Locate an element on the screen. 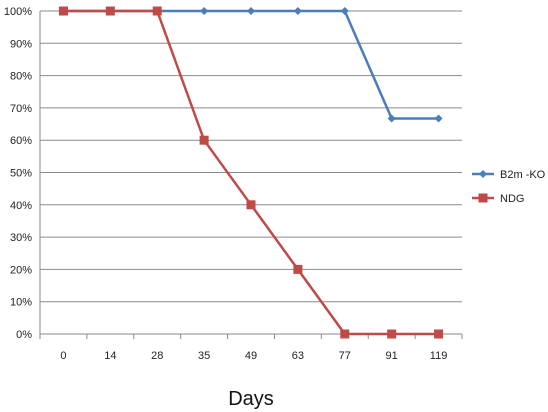  x-tick-label: 91 is located at coordinates (392, 356).